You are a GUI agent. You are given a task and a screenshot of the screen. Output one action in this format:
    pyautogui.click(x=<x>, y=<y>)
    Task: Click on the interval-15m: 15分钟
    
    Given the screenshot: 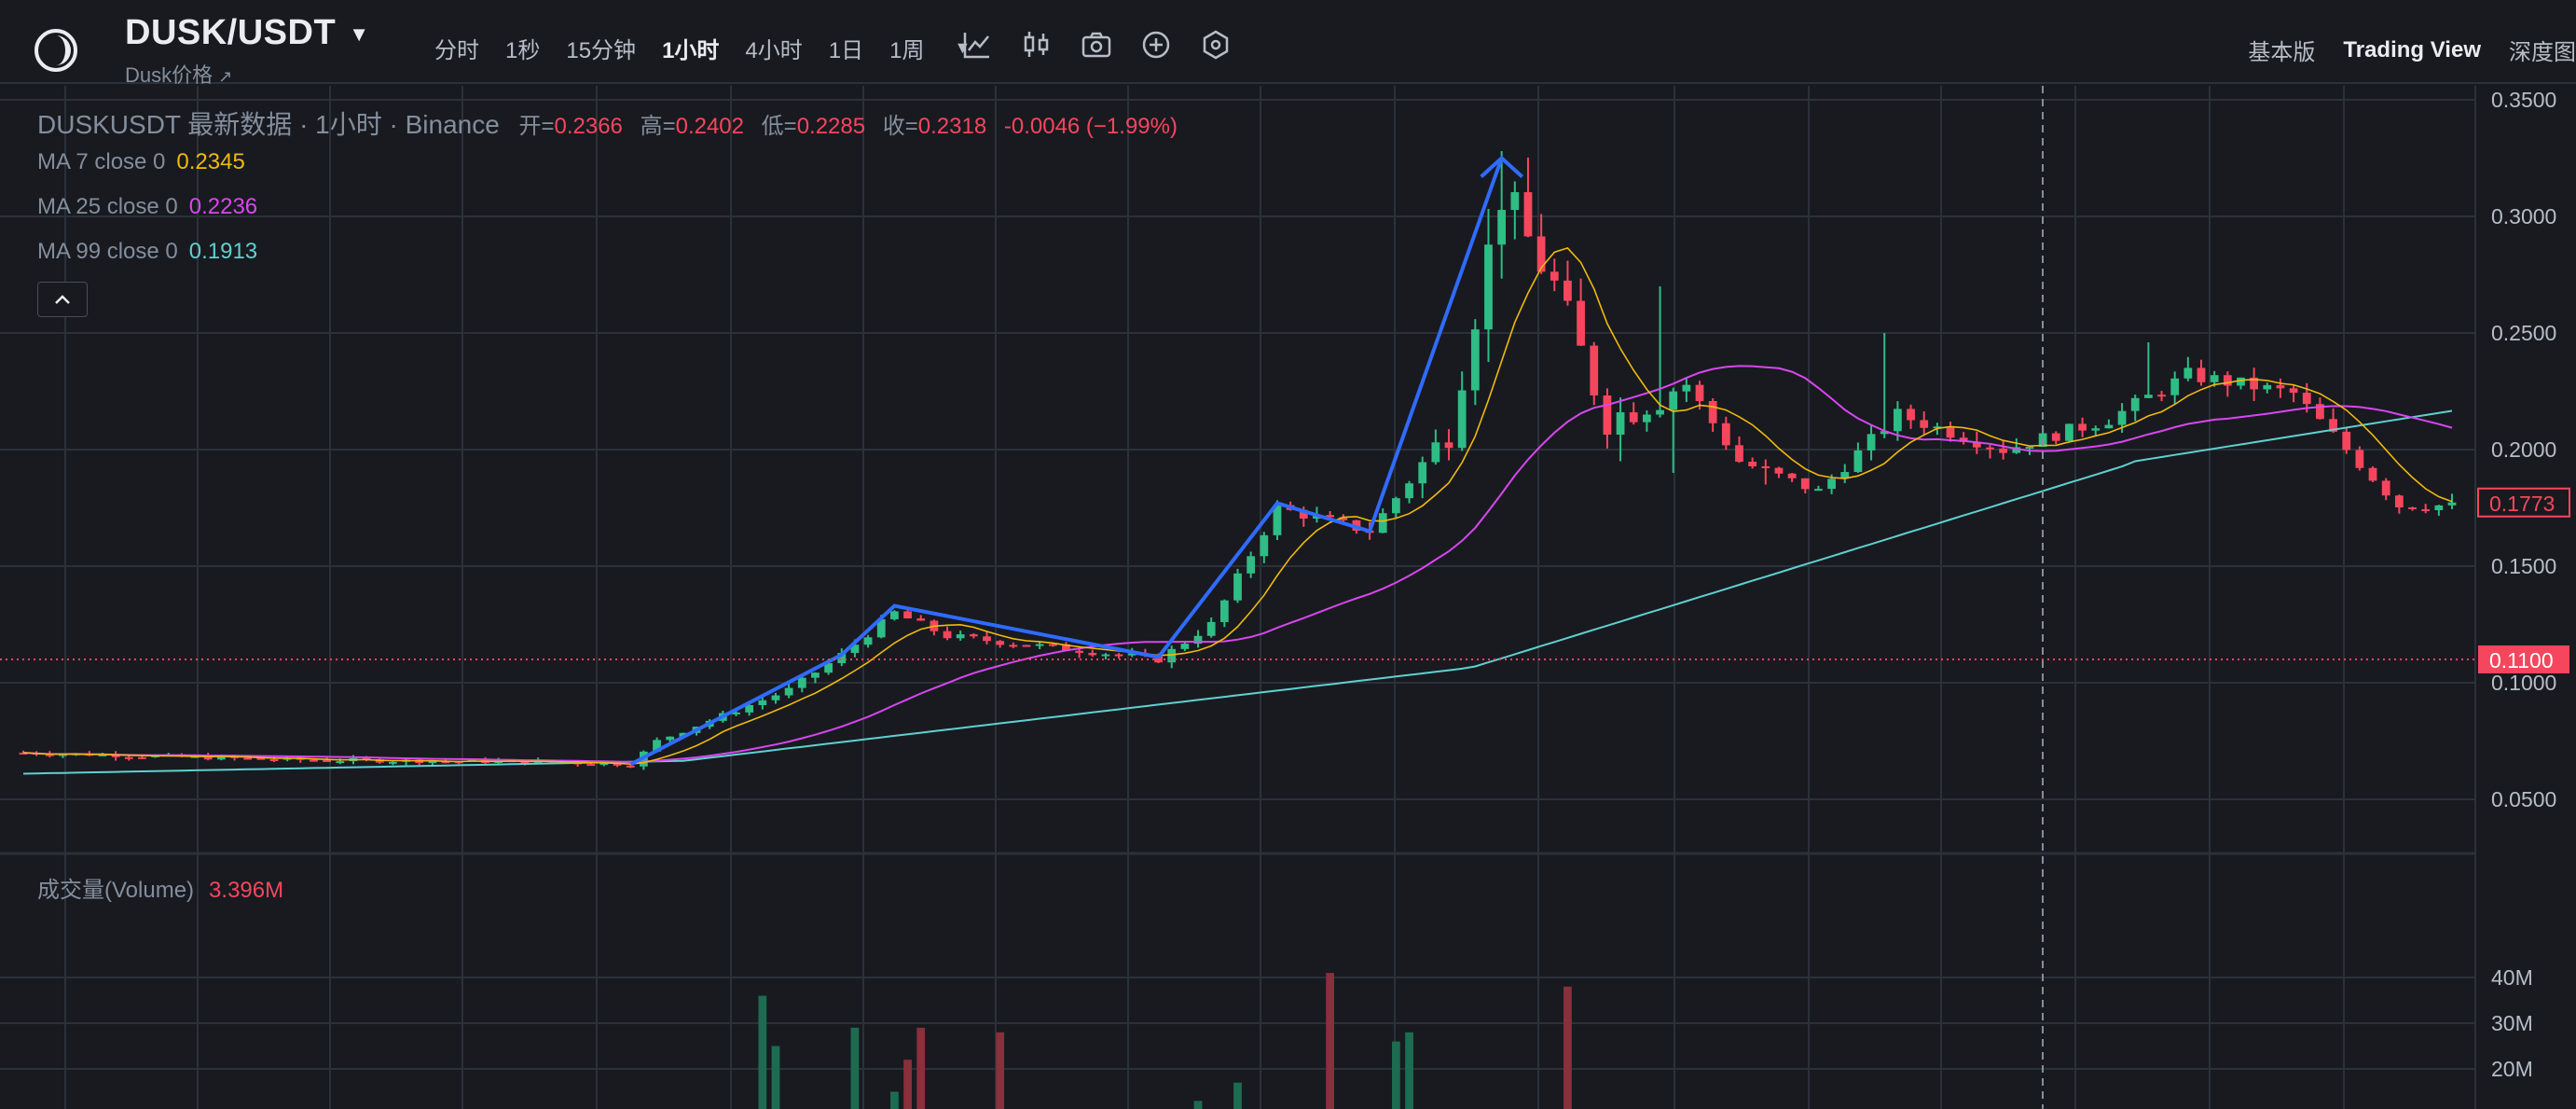 What is the action you would take?
    pyautogui.click(x=601, y=51)
    